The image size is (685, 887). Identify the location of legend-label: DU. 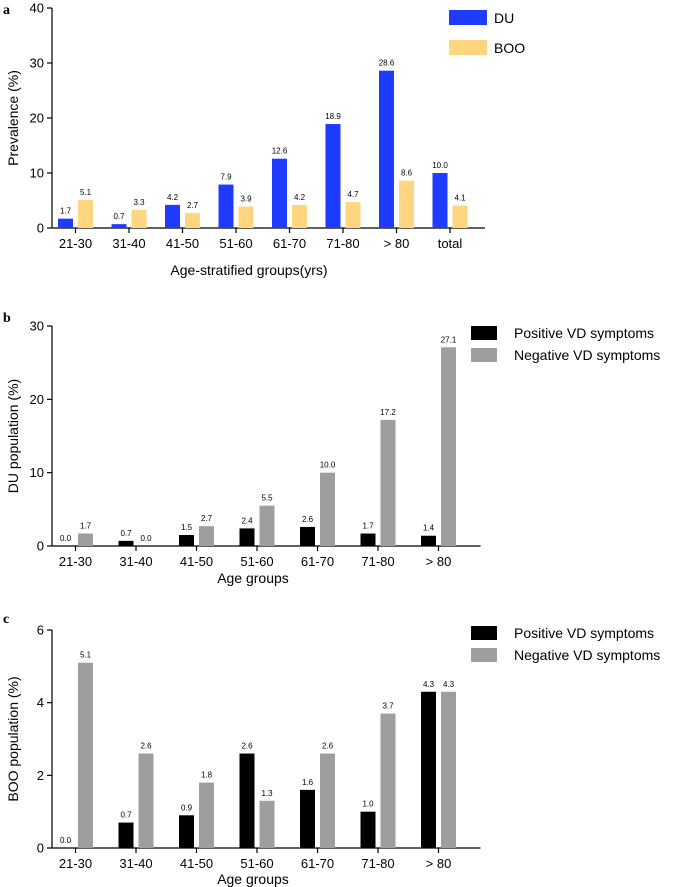
(504, 18).